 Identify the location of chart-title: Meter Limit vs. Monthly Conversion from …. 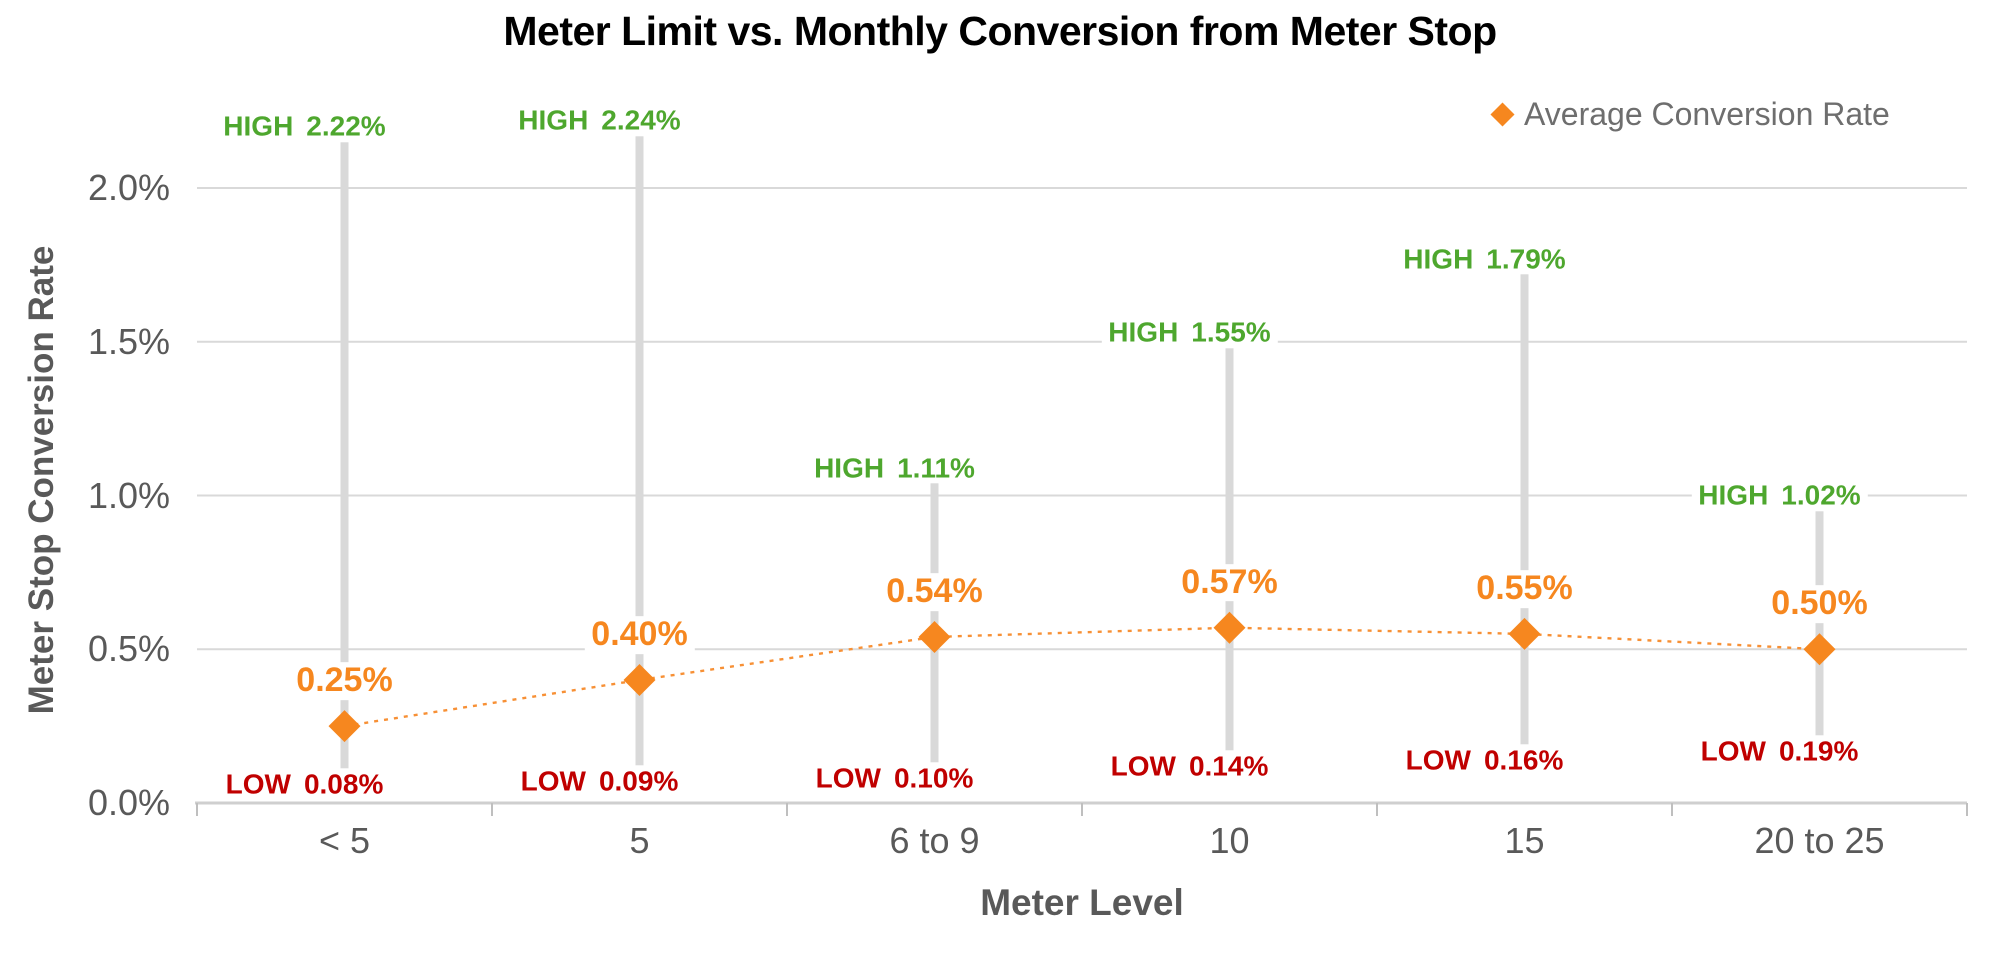
(1000, 31).